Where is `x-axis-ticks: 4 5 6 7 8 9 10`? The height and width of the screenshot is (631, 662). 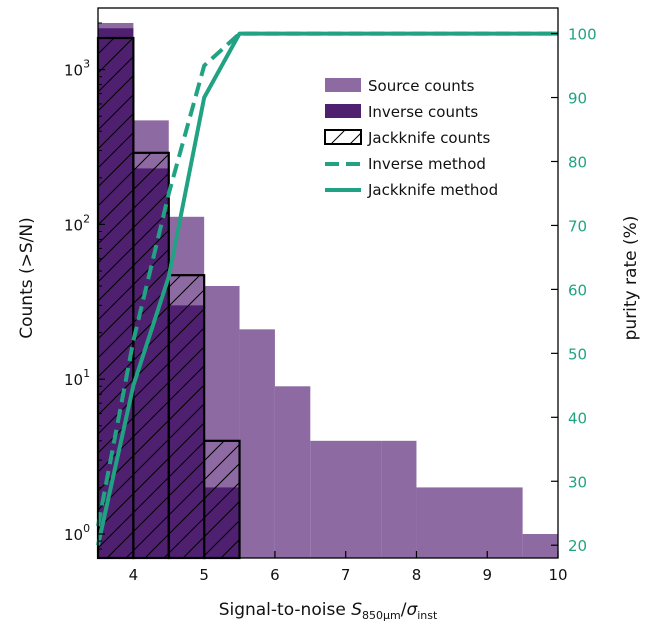
x-axis-ticks: 4 5 6 7 8 9 10 is located at coordinates (348, 567).